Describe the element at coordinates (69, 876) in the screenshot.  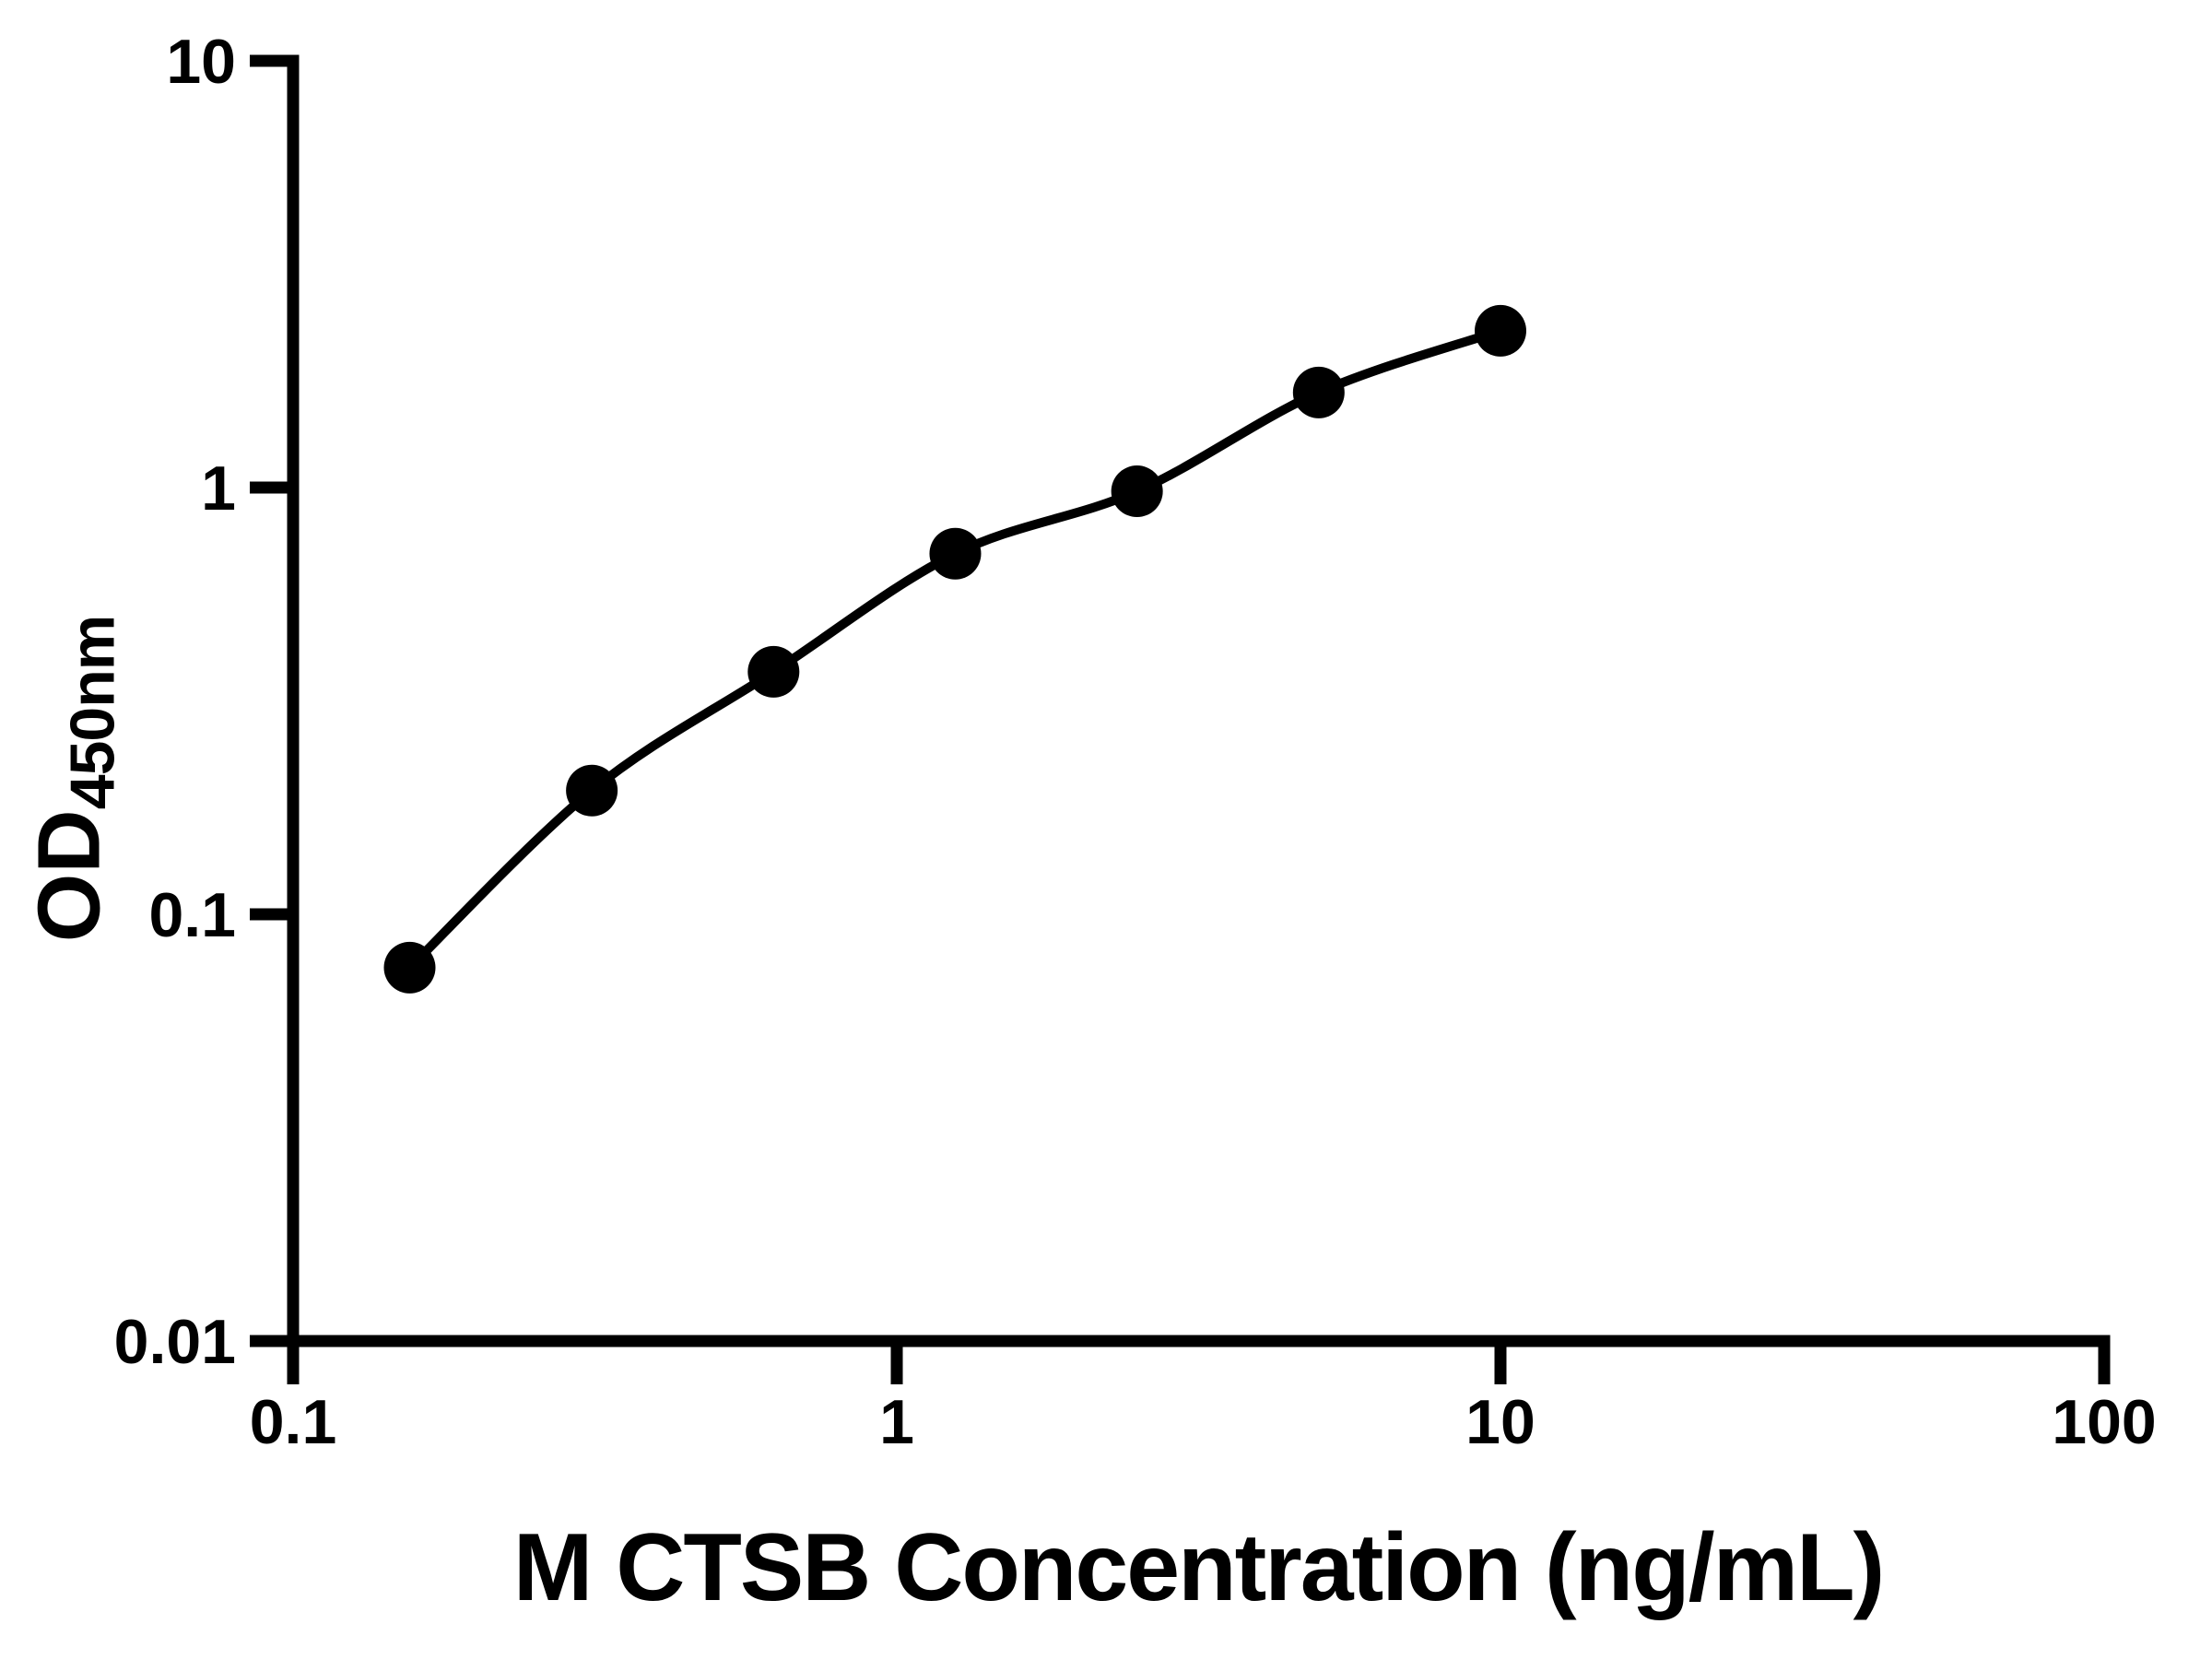
I see `y-axis-title-main: OD` at that location.